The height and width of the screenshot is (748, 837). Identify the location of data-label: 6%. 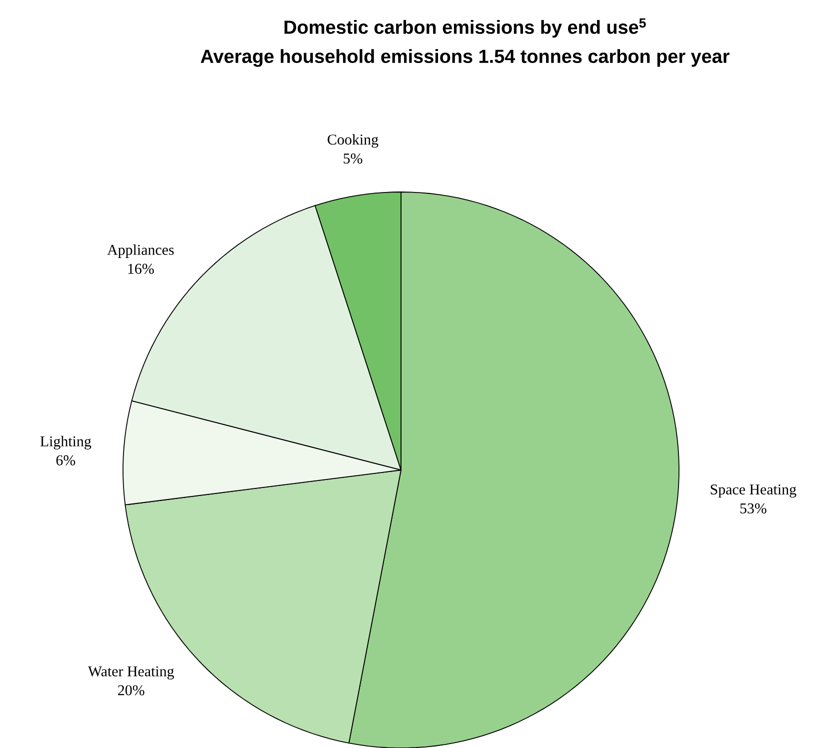
(66, 460).